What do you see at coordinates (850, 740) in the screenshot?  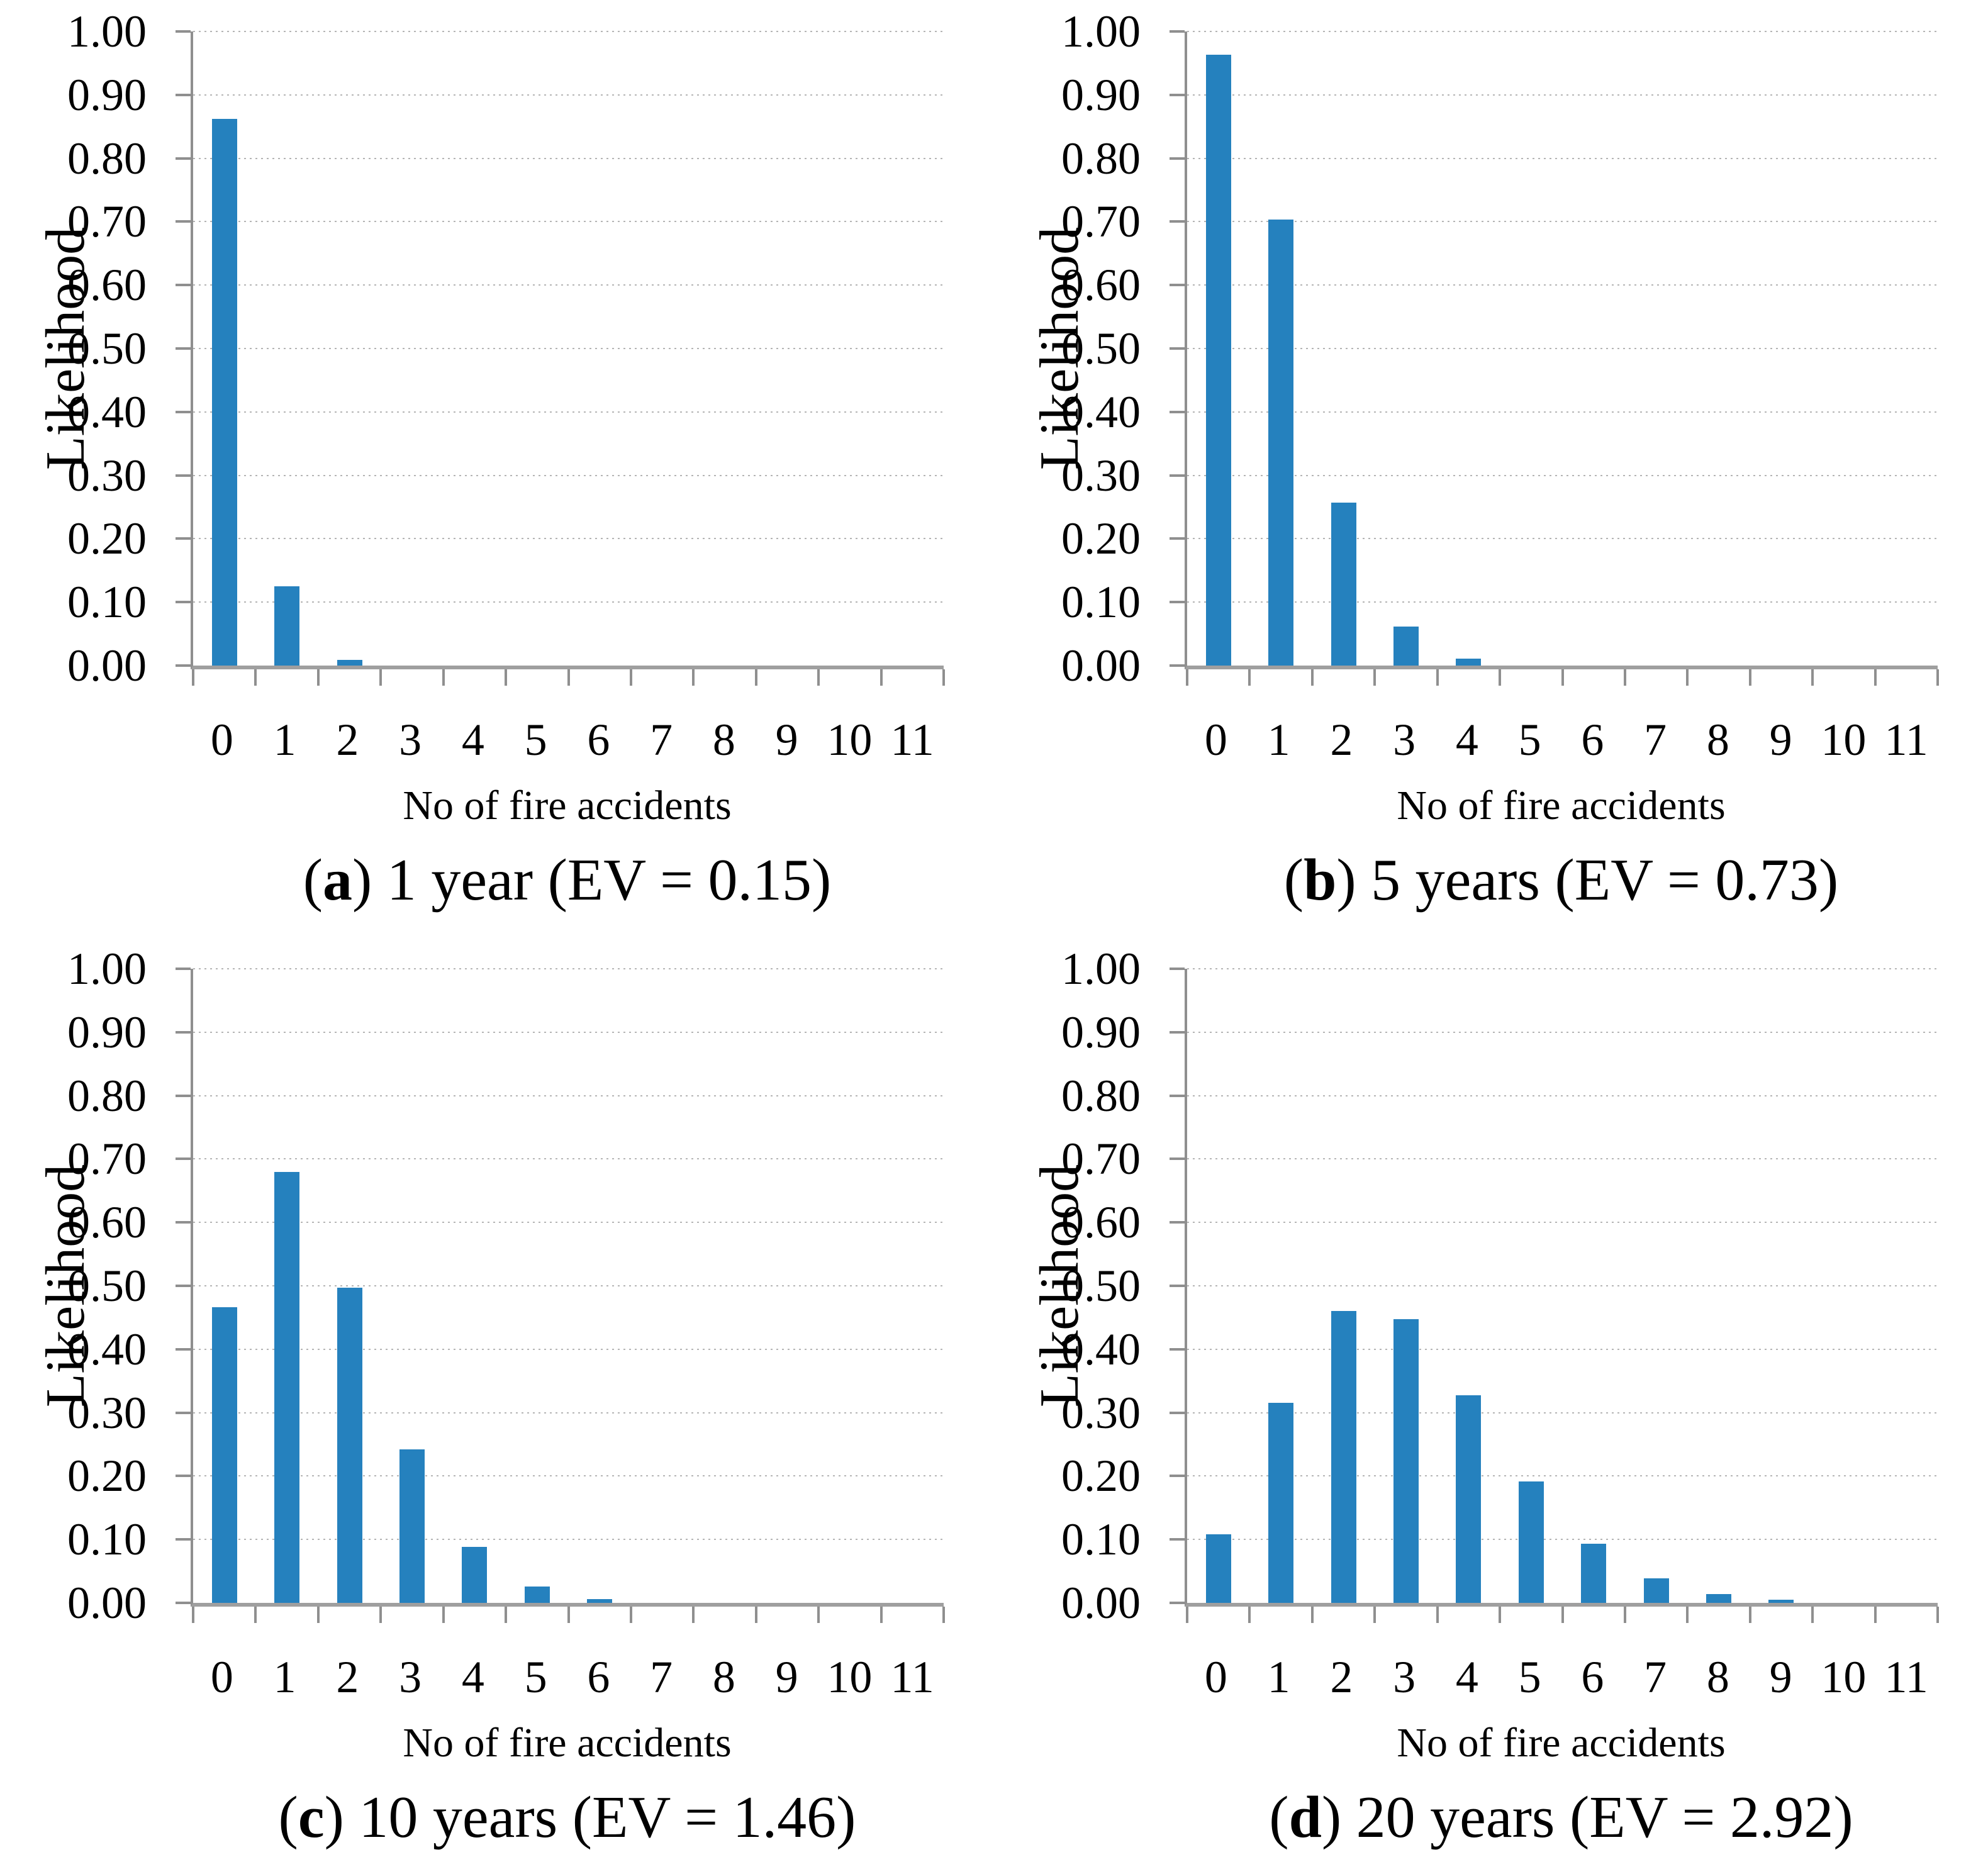 I see `x-tick-label: 10` at bounding box center [850, 740].